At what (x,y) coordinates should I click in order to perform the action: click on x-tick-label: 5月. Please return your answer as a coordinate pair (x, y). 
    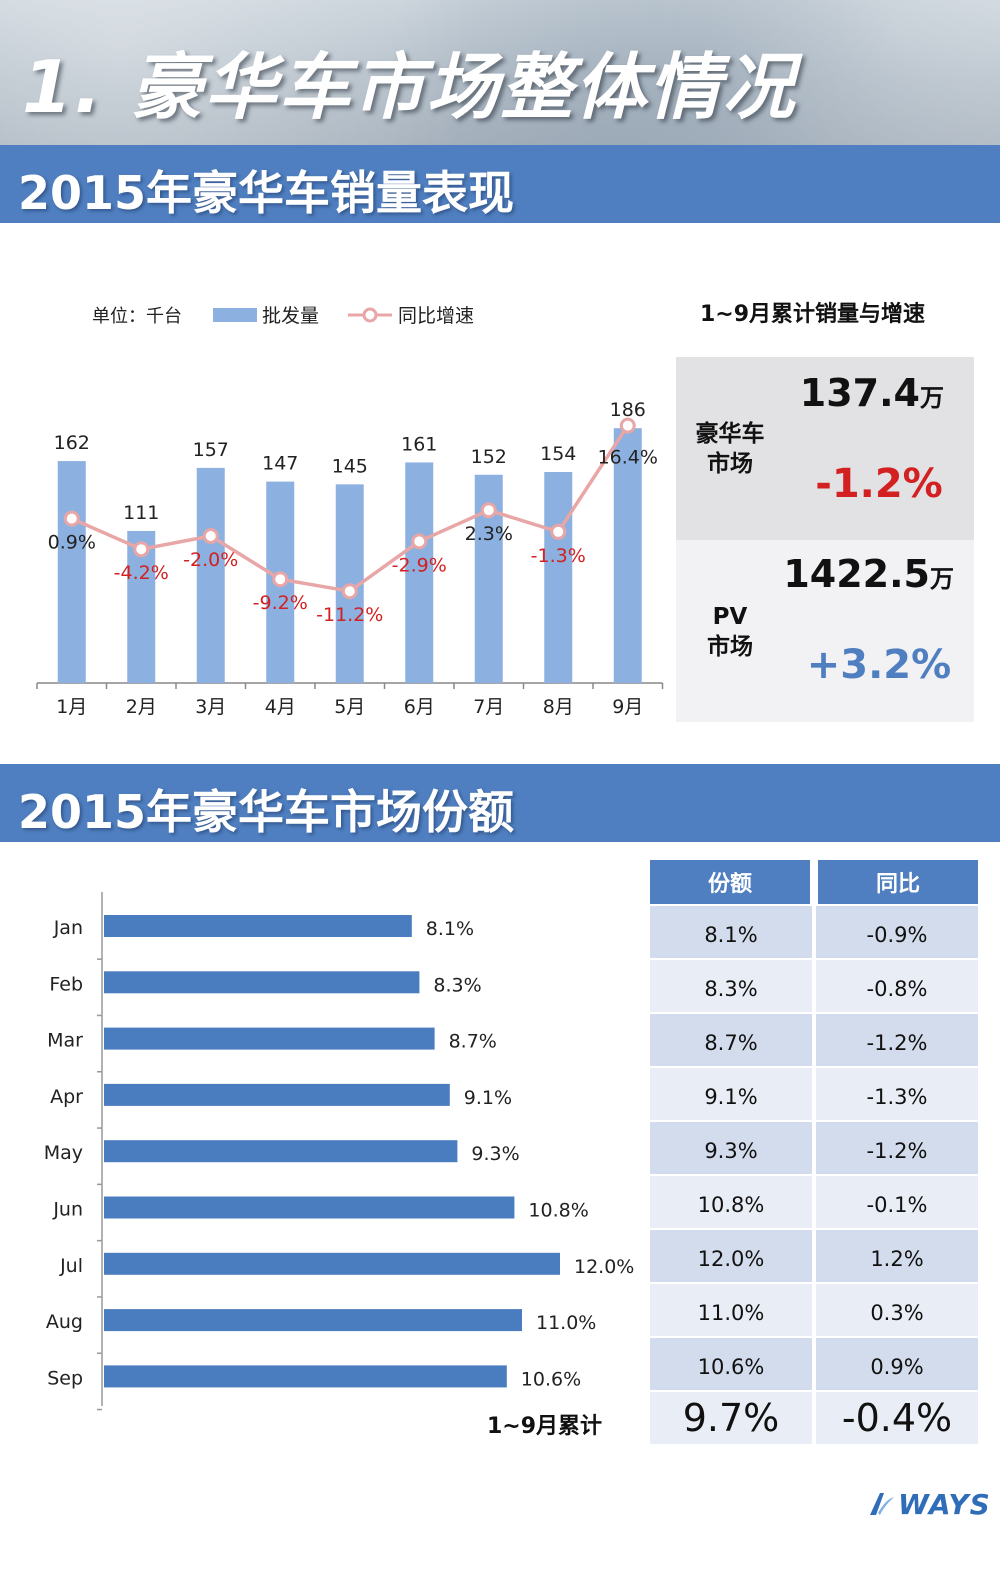
    Looking at the image, I should click on (349, 707).